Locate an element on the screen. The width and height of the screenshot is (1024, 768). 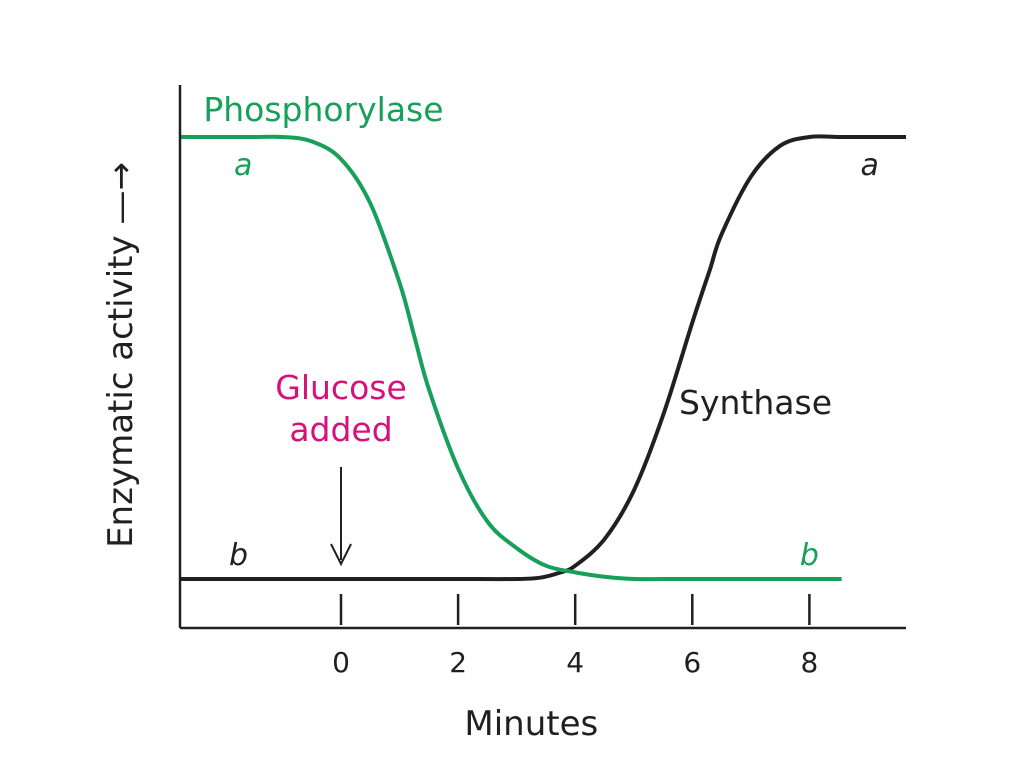
synthase-state-high: a is located at coordinates (870, 165).